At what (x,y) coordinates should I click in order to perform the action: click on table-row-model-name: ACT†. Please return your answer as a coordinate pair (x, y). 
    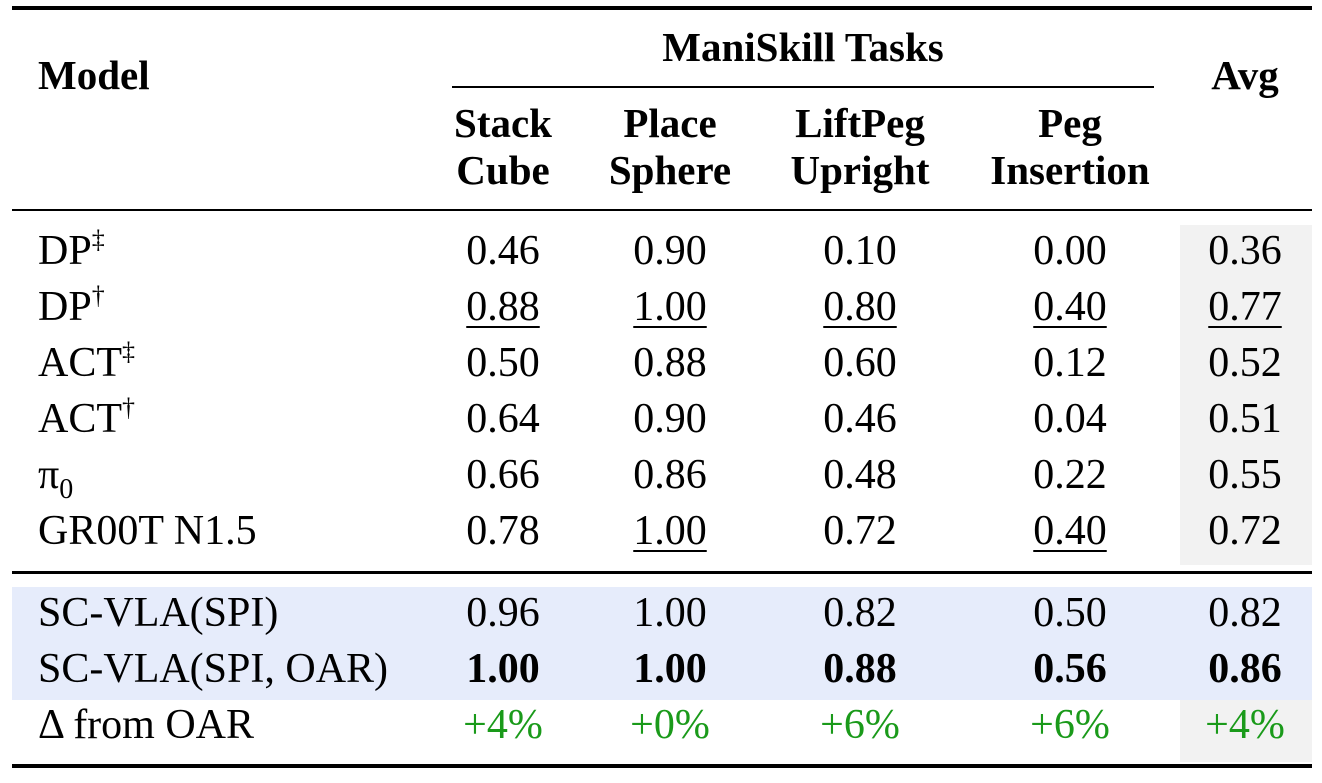
    Looking at the image, I should click on (86, 419).